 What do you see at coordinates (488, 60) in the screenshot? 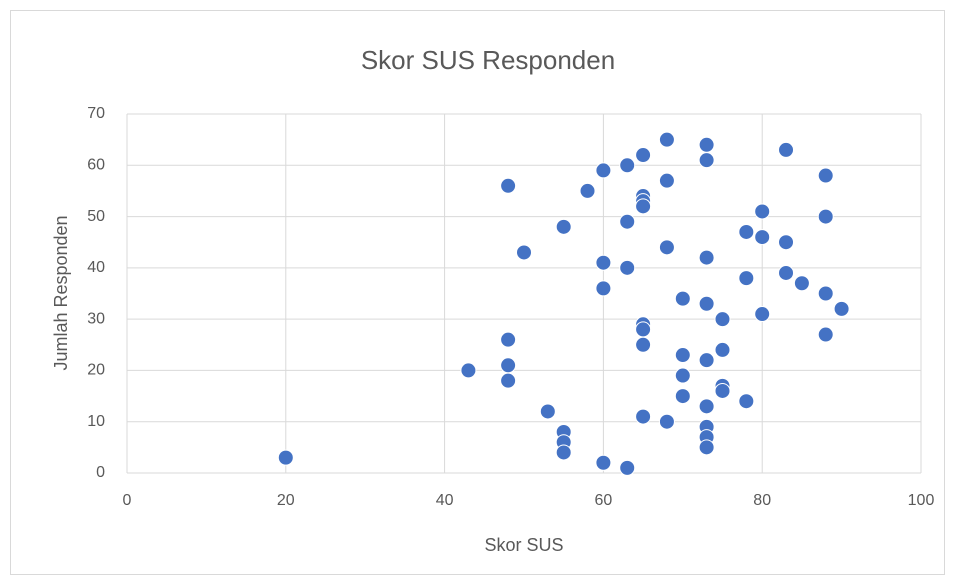
I see `chart-title: Skor SUS Responden` at bounding box center [488, 60].